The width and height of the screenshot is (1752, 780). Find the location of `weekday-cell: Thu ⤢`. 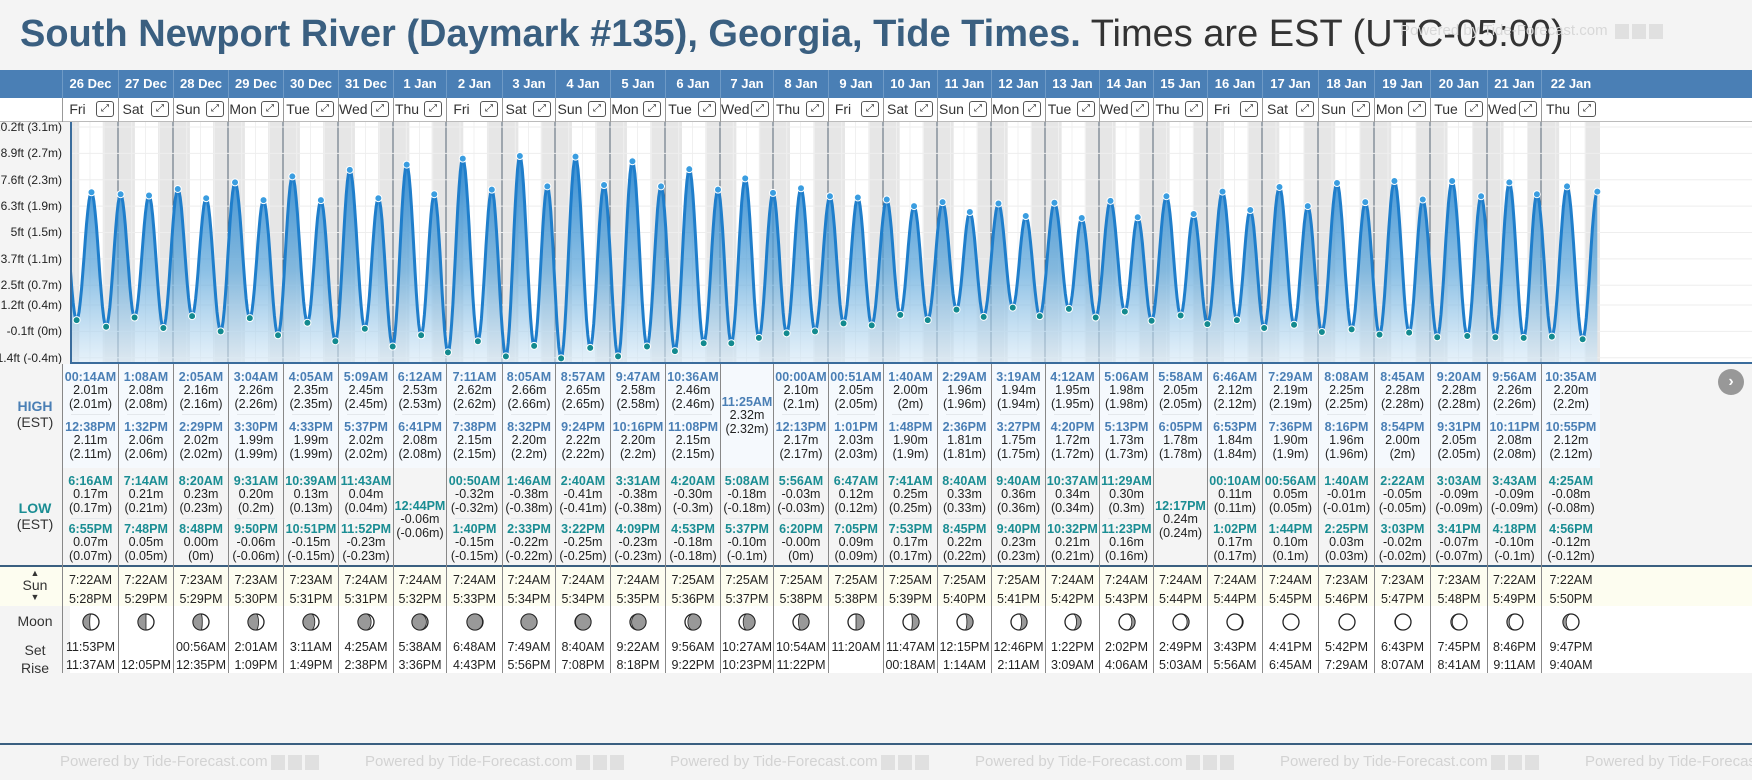

weekday-cell: Thu ⤢ is located at coordinates (1570, 110).